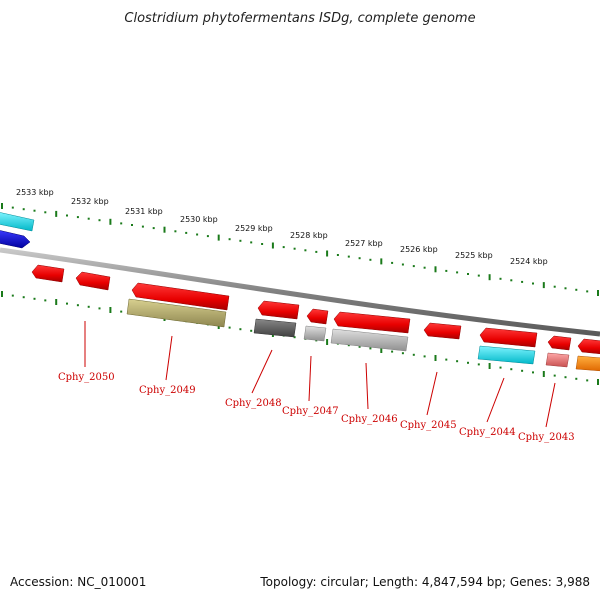 This screenshot has width=600, height=600. Describe the element at coordinates (315, 333) in the screenshot. I see `domain-light-gray-a` at that location.